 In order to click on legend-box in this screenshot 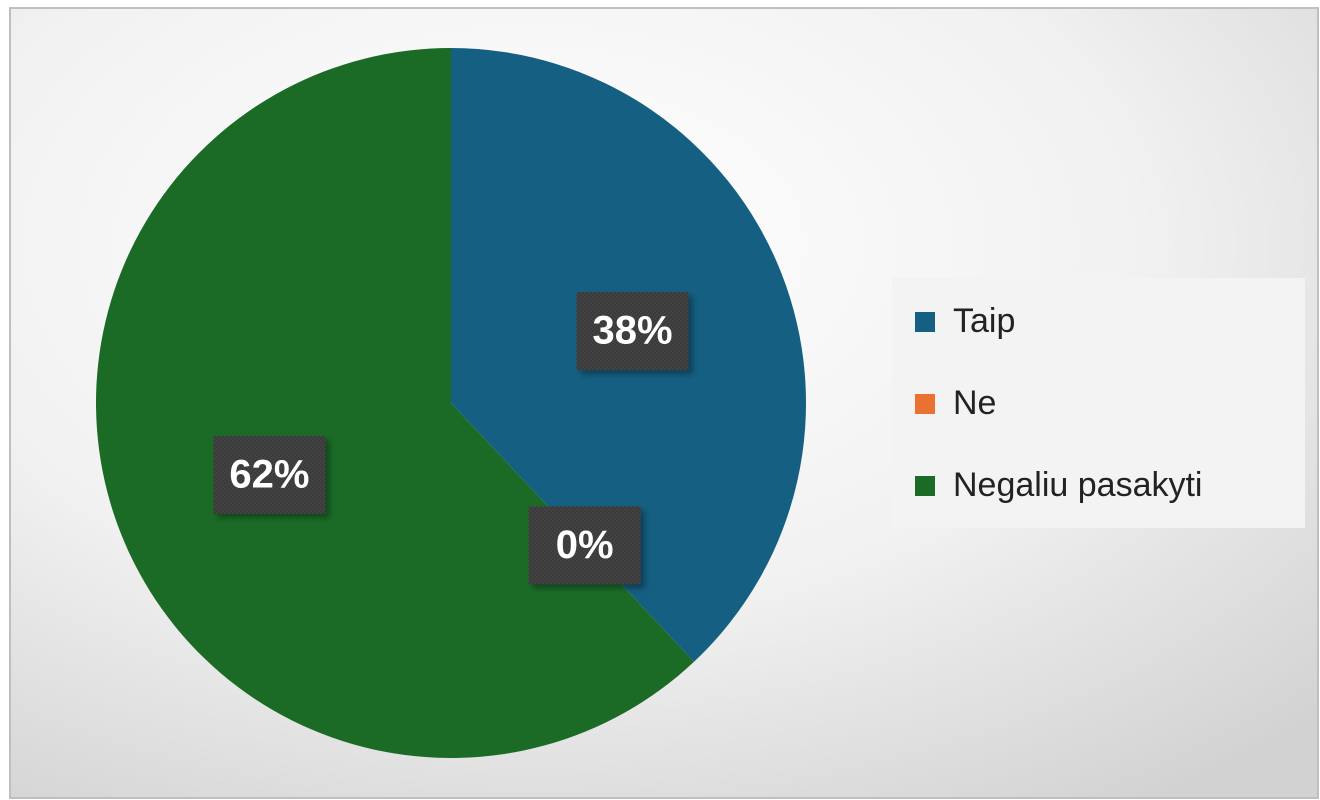, I will do `click(1098, 403)`.